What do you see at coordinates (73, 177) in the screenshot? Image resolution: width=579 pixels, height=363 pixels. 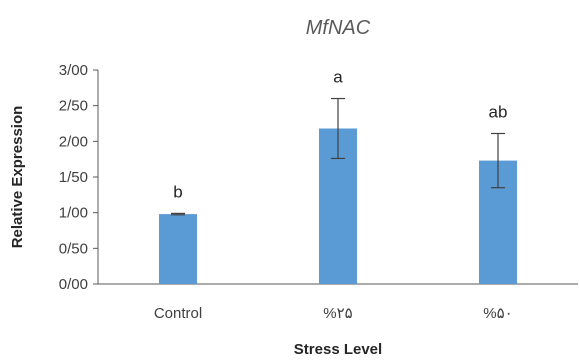 I see `y-tick-label: 1/50` at bounding box center [73, 177].